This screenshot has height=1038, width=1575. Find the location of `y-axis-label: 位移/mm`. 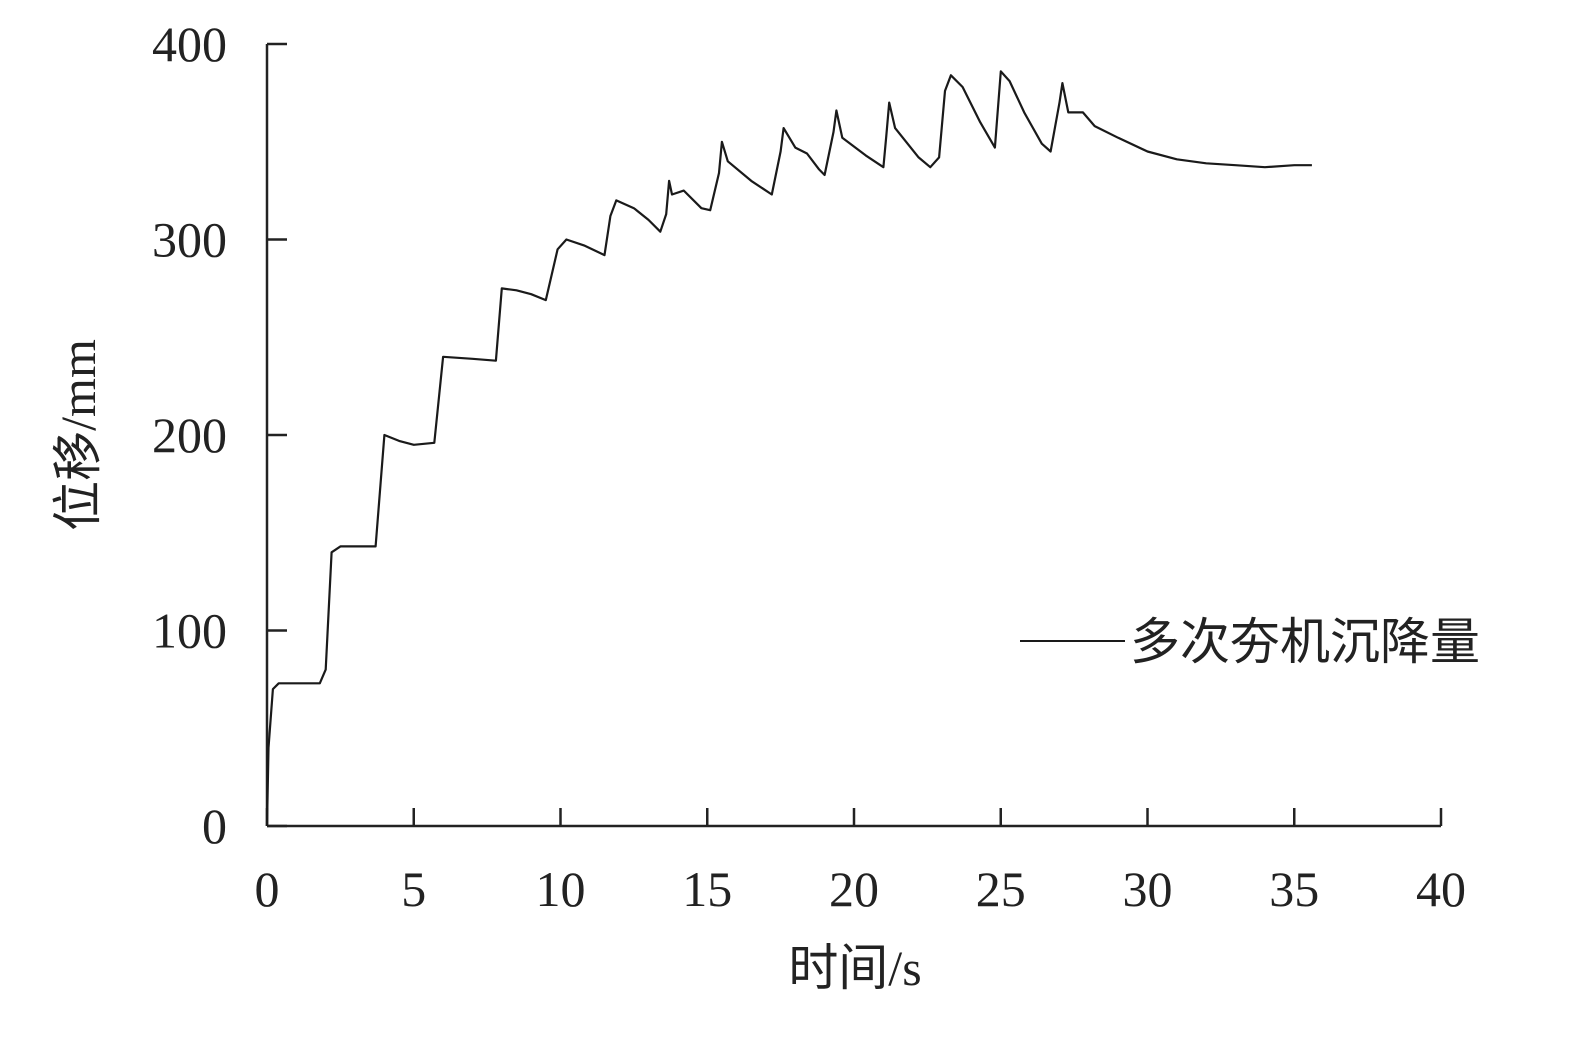

y-axis-label: 位移/mm is located at coordinates (78, 435).